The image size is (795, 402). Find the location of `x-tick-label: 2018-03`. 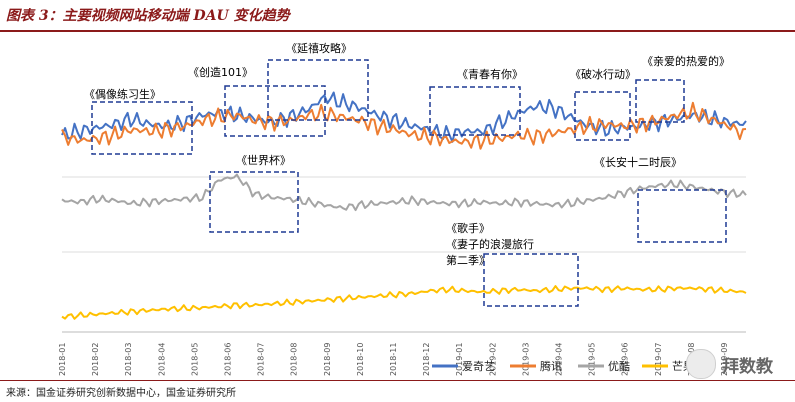

x-tick-label: 2018-03 is located at coordinates (128, 359).